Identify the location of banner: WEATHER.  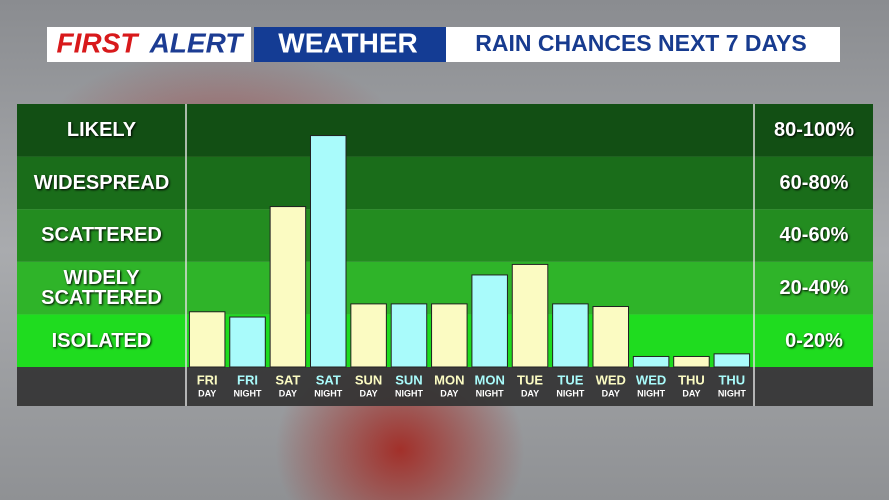
(347, 42).